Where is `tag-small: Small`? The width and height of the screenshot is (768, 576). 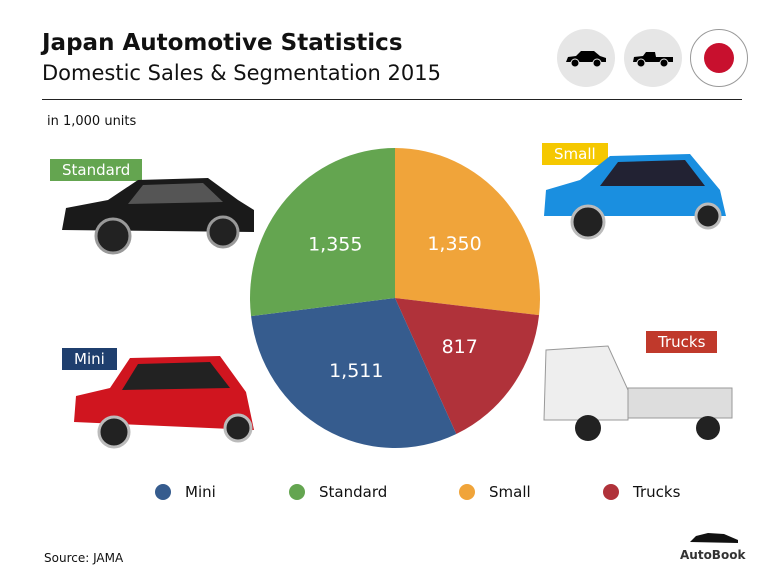 tag-small: Small is located at coordinates (575, 154).